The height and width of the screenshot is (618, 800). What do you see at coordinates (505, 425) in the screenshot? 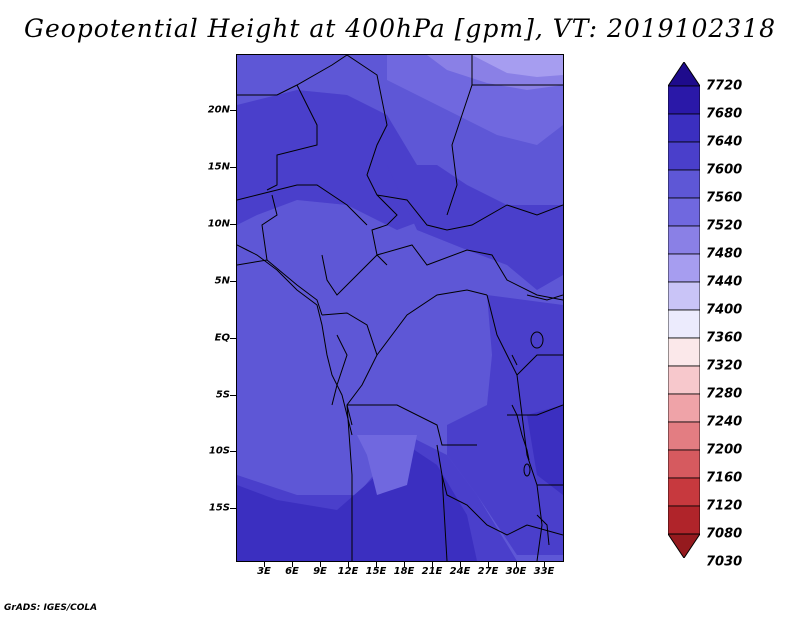
I see `shade-7600-southeast` at bounding box center [505, 425].